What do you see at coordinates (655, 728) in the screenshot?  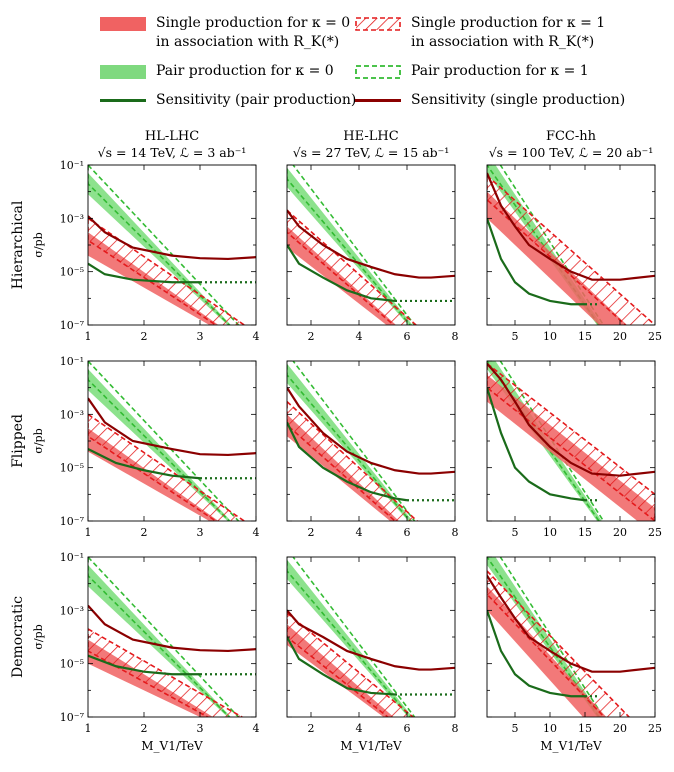 I see `x-tick-label: 25` at bounding box center [655, 728].